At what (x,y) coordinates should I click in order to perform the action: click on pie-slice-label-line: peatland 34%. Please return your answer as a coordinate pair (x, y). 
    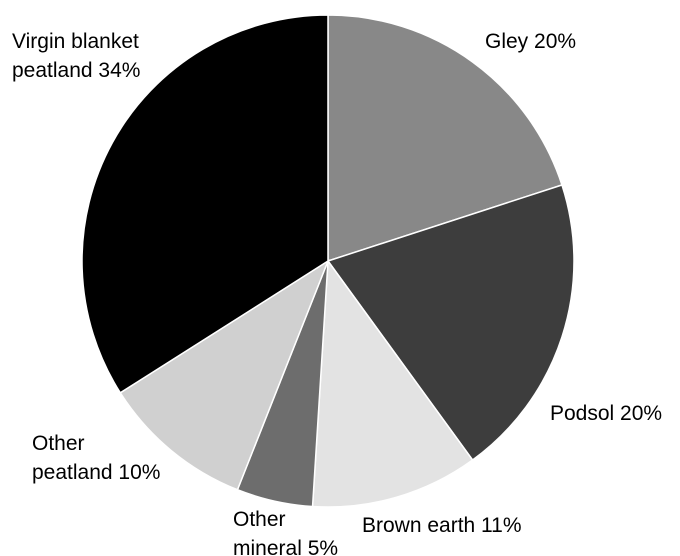
    Looking at the image, I should click on (76, 70).